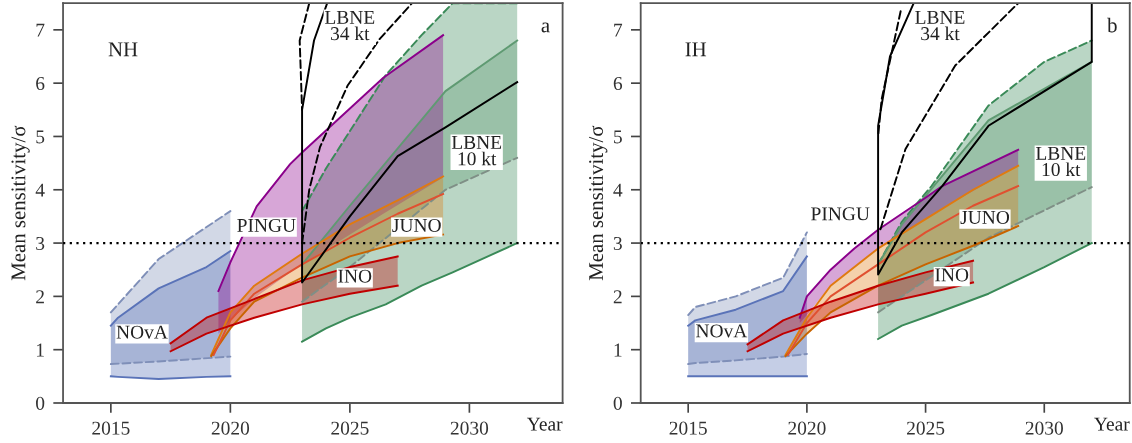 The image size is (1132, 443). I want to click on annotation: IH, so click(696, 49).